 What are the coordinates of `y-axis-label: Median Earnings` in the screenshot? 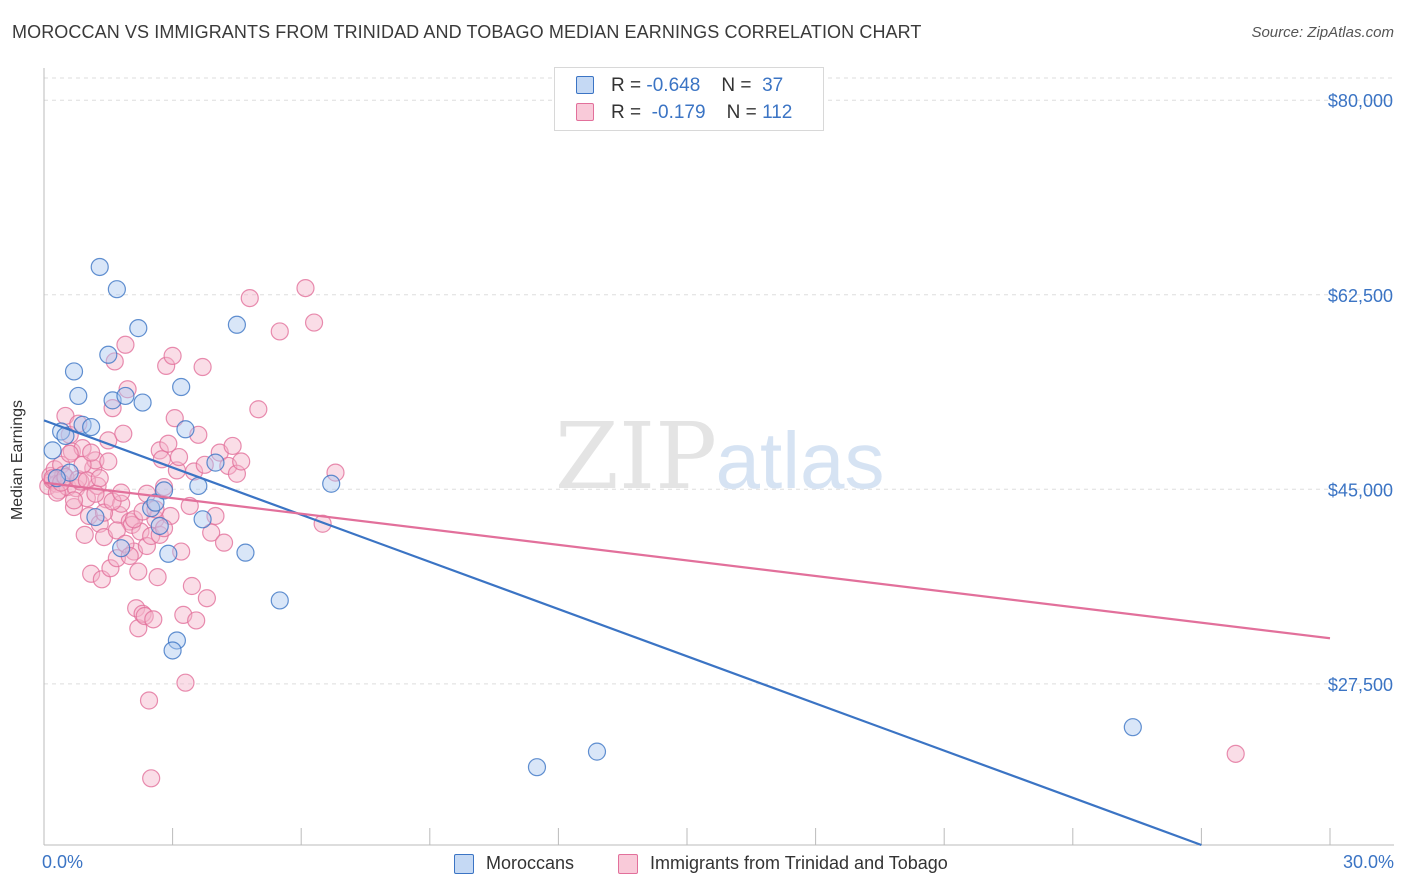 It's located at (17, 460).